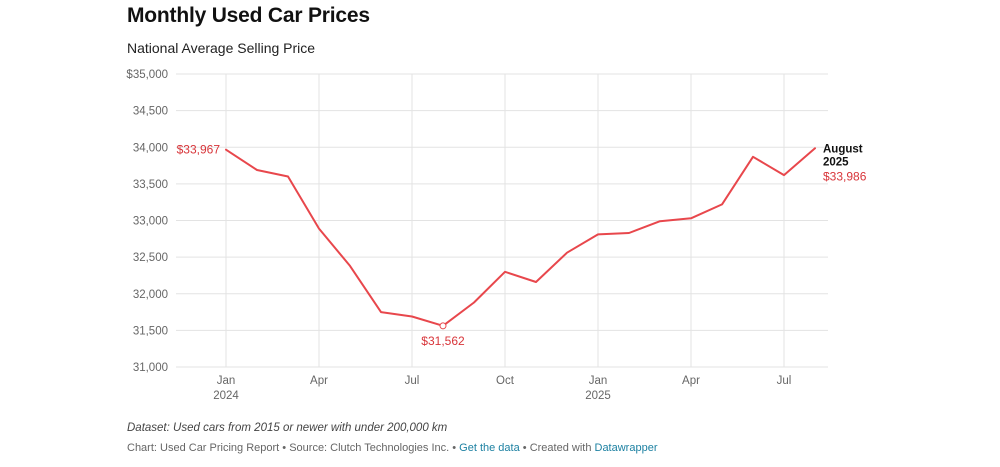 The height and width of the screenshot is (467, 1000). What do you see at coordinates (150, 368) in the screenshot?
I see `y-tick-label: 31,000` at bounding box center [150, 368].